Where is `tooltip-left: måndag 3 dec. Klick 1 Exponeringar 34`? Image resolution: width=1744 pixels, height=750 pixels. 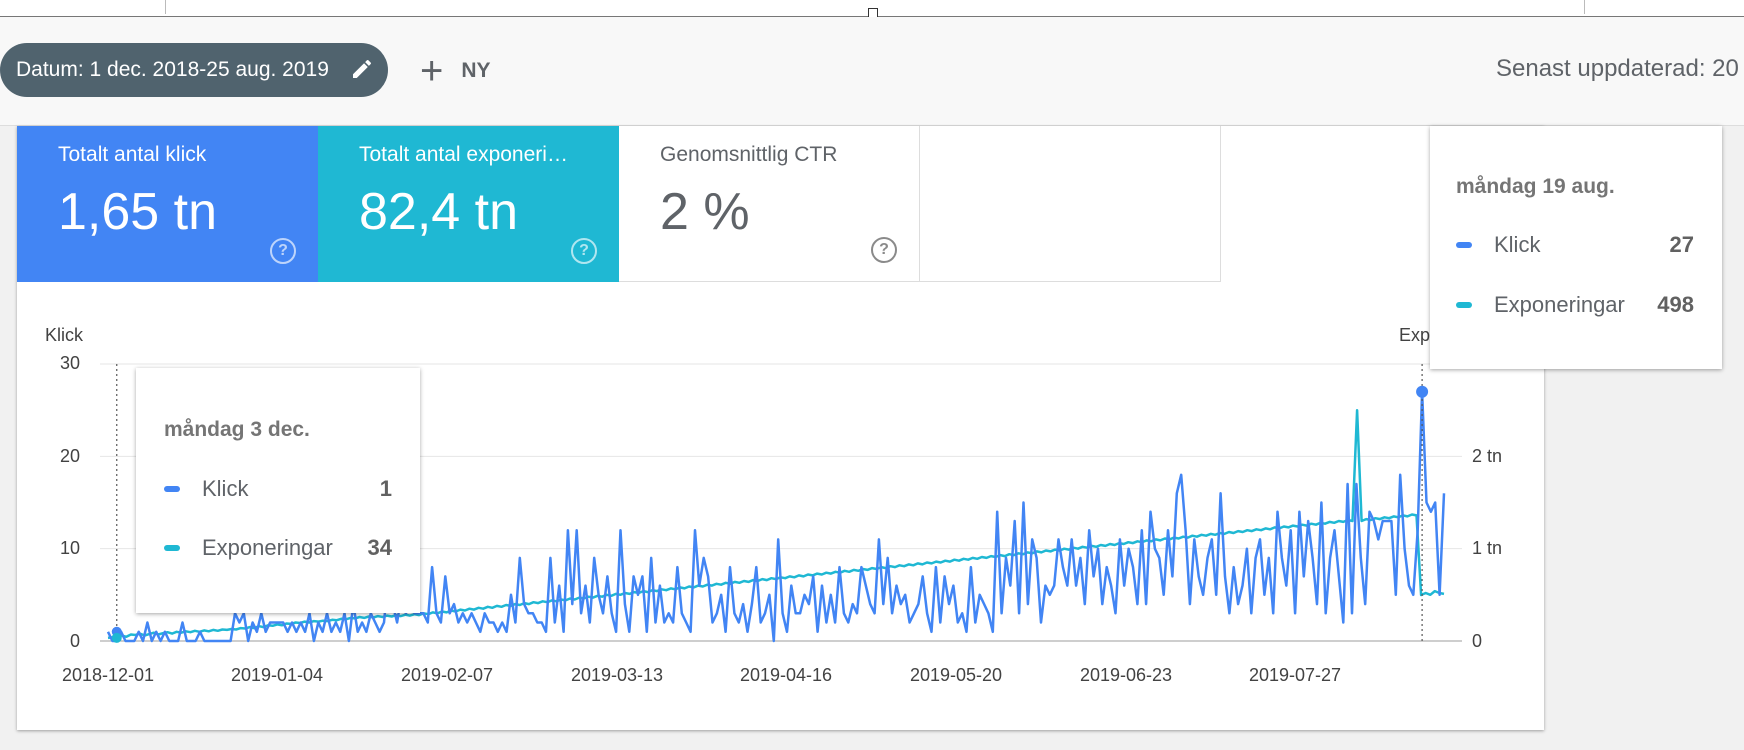 tooltip-left: måndag 3 dec. Klick 1 Exponeringar 34 is located at coordinates (278, 490).